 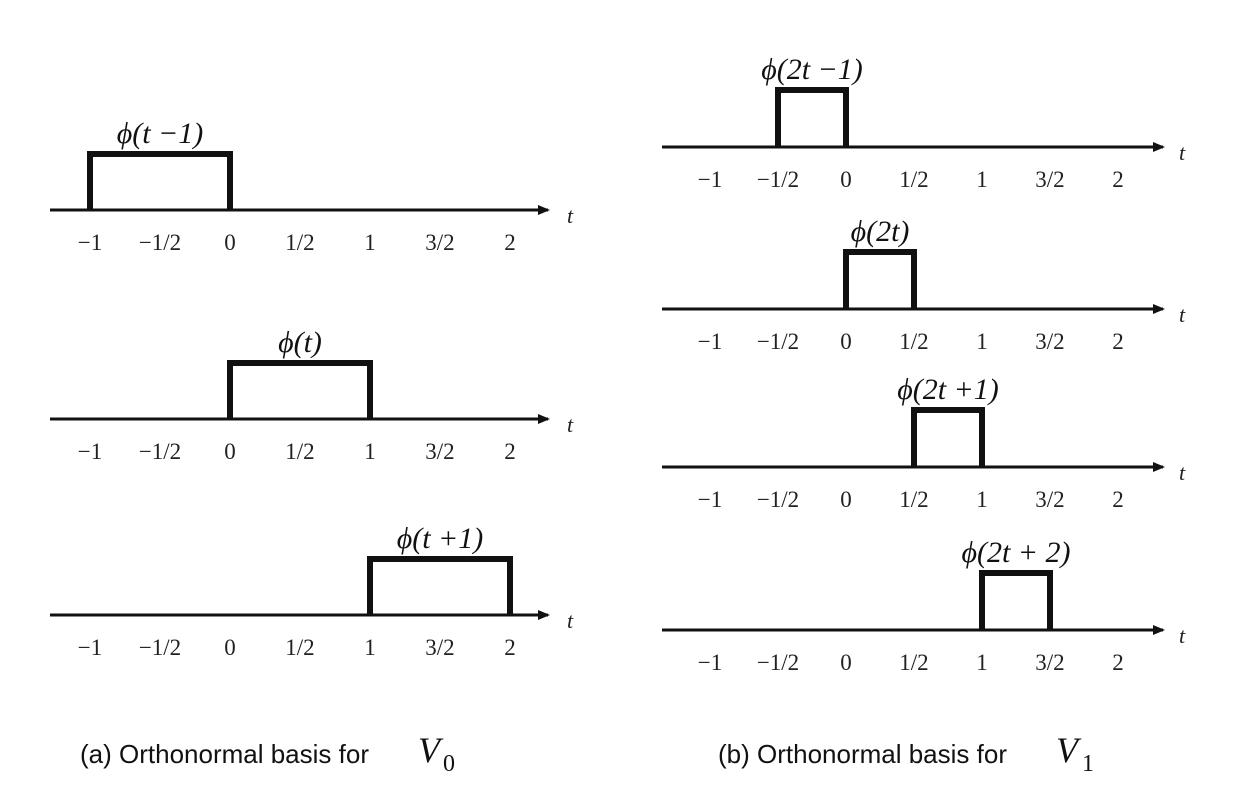 I want to click on function-label: ϕ(2t +1), so click(x=948, y=389).